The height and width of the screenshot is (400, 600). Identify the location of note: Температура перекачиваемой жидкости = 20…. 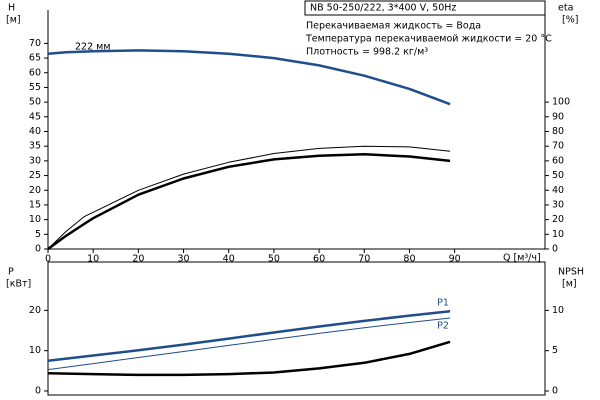
(428, 39).